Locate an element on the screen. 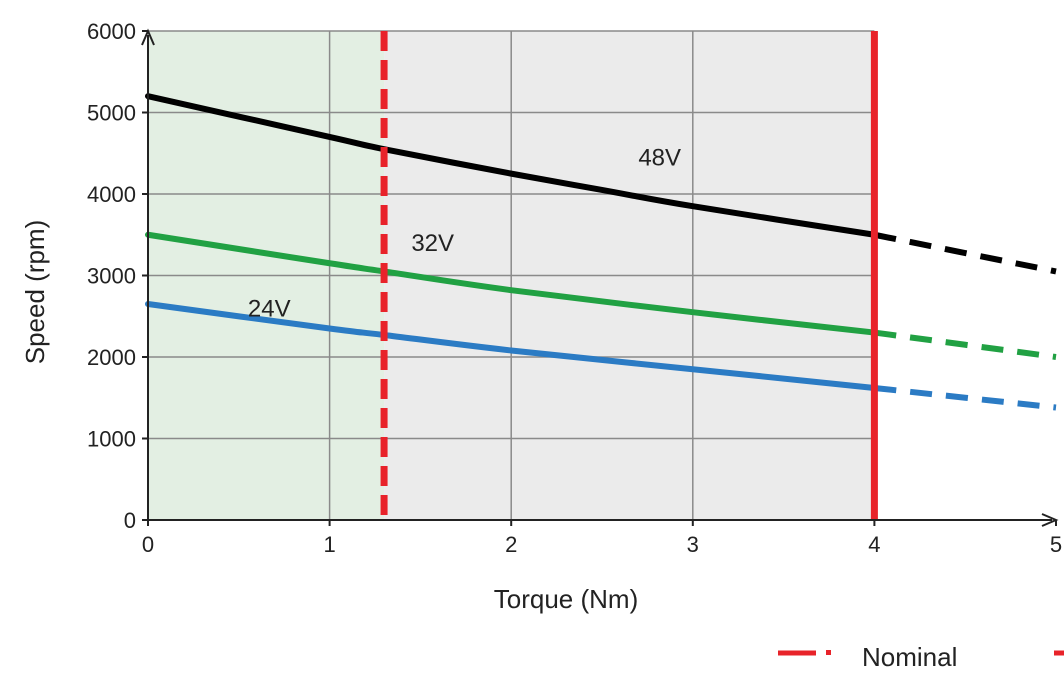 The image size is (1064, 675). x-axis-title: Torque (Nm) is located at coordinates (566, 599).